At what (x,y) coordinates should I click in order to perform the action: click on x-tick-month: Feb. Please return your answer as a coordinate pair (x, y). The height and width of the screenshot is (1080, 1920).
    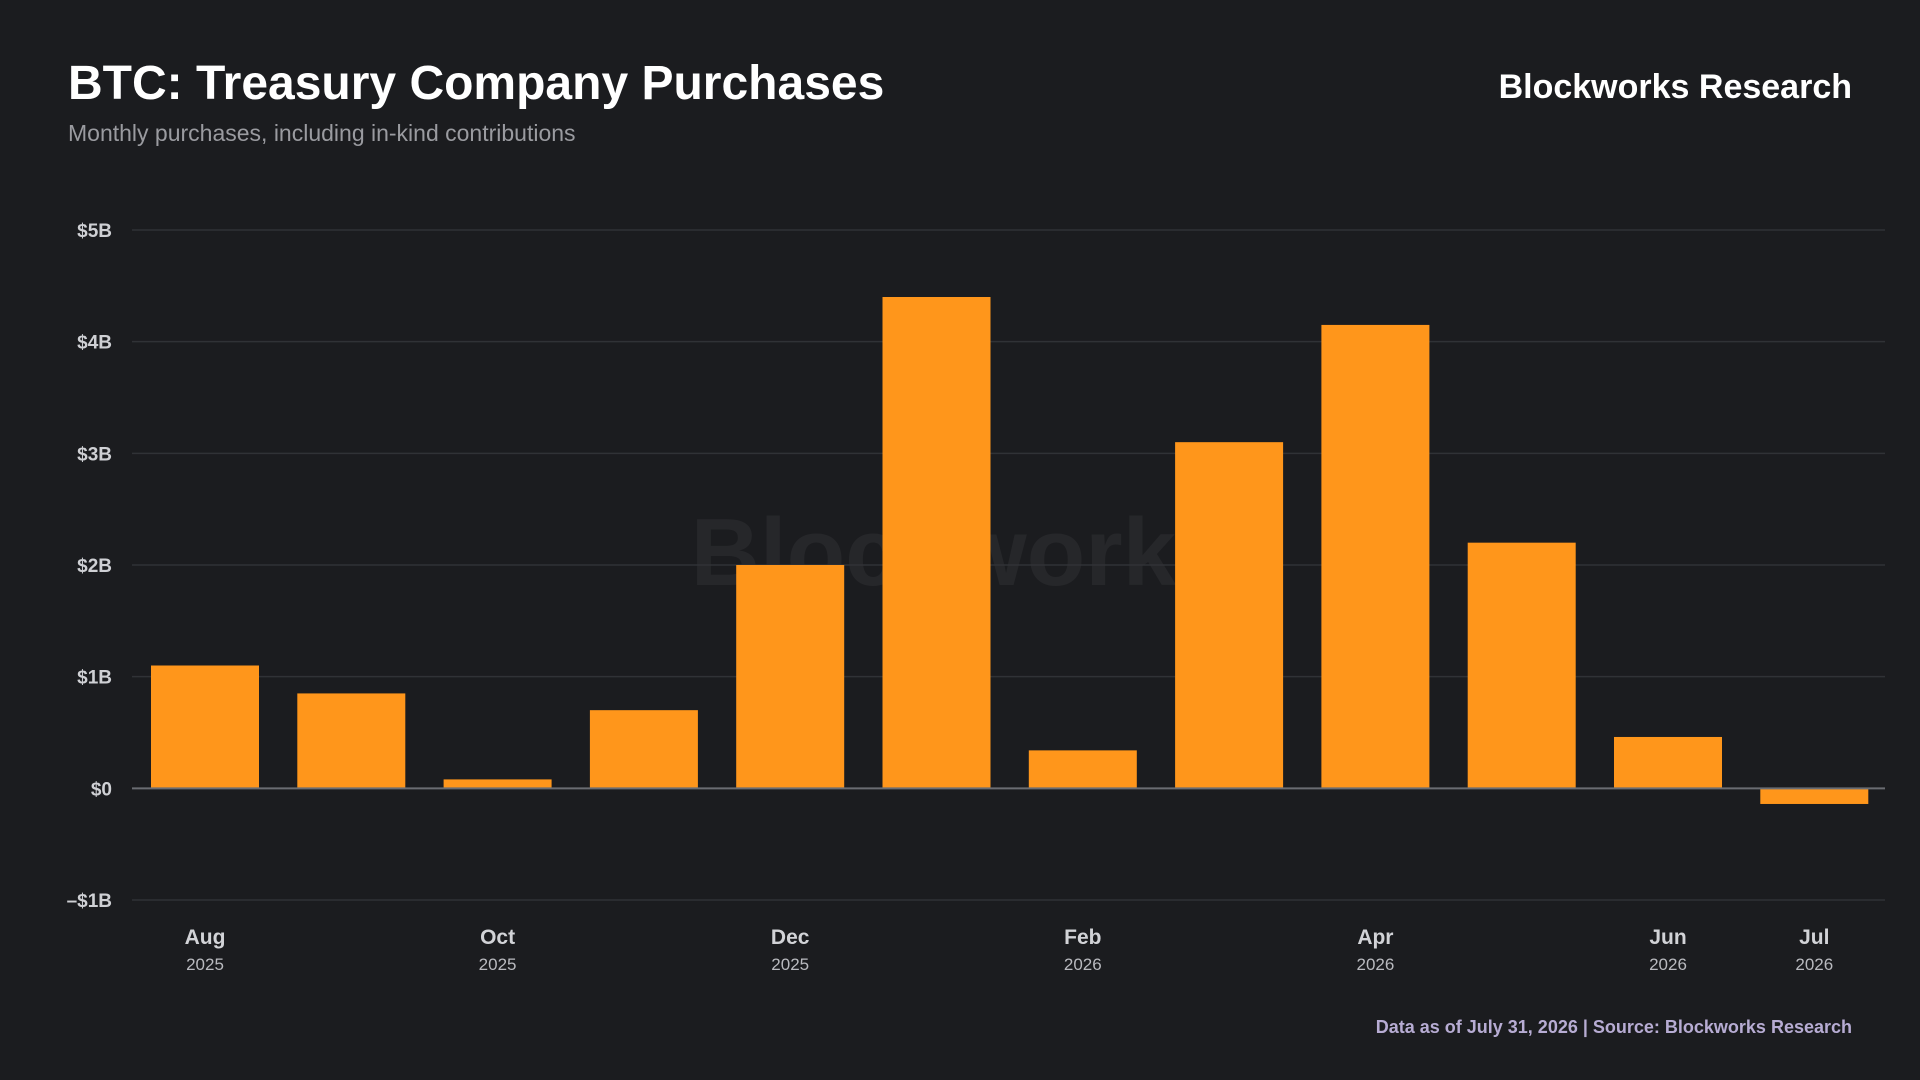
    Looking at the image, I should click on (1082, 937).